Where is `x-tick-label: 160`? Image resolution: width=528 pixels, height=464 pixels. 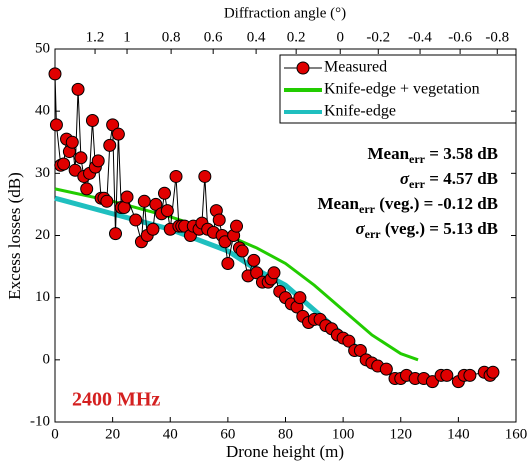
x-tick-label: 160 is located at coordinates (516, 434).